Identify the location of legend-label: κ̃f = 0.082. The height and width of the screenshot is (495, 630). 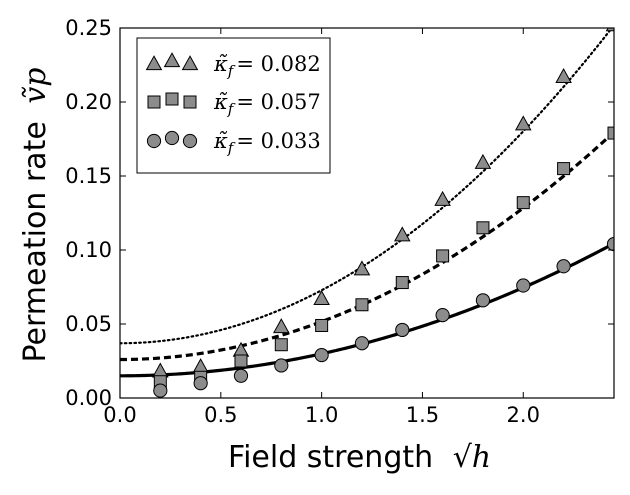
(267, 66).